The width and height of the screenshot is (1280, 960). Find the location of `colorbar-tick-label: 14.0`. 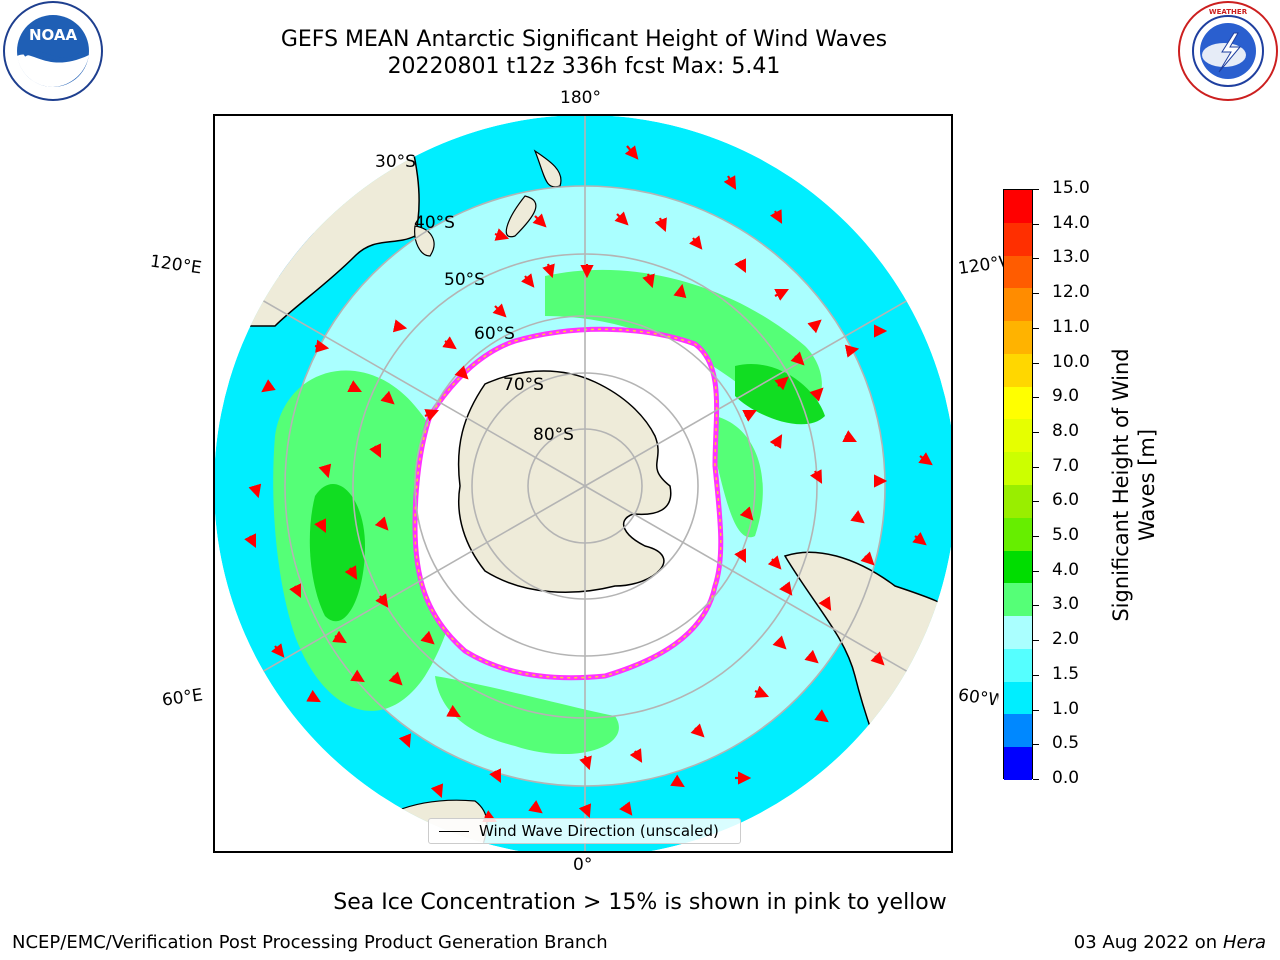

colorbar-tick-label: 14.0 is located at coordinates (1071, 222).